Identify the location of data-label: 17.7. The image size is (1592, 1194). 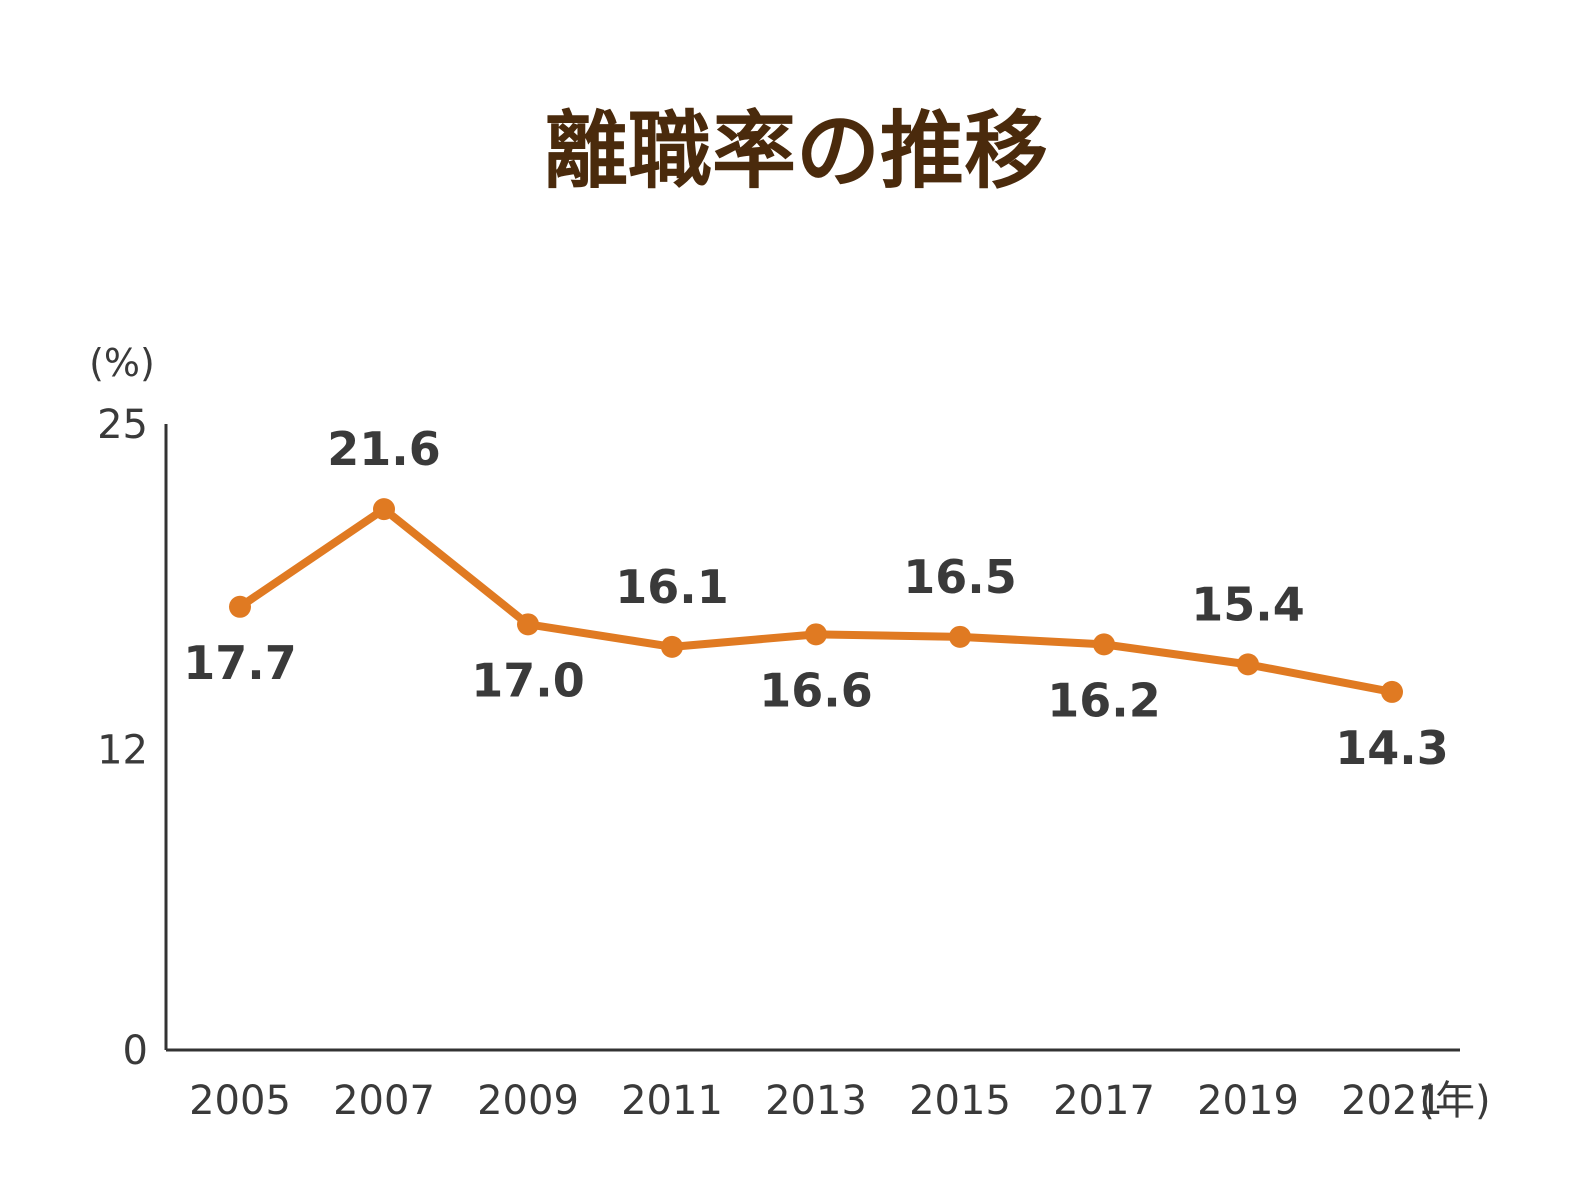
(240, 663).